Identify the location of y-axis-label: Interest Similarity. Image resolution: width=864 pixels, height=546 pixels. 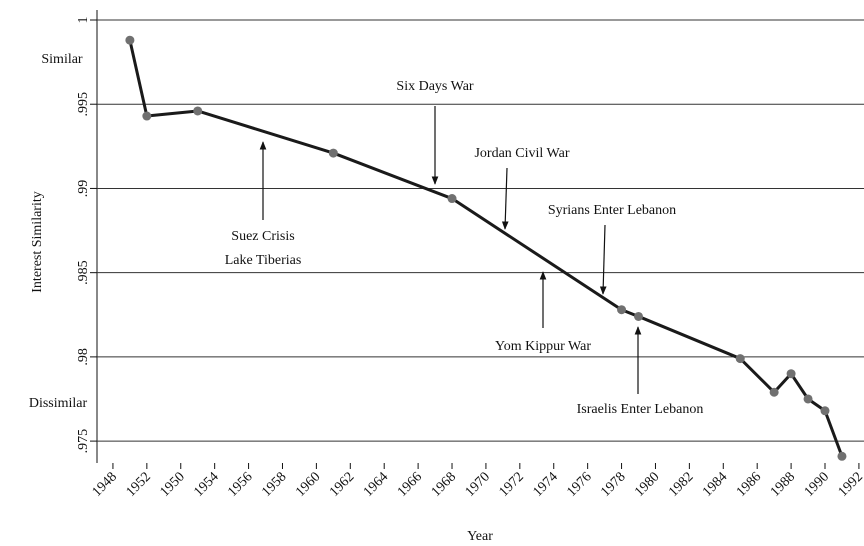
(37, 241).